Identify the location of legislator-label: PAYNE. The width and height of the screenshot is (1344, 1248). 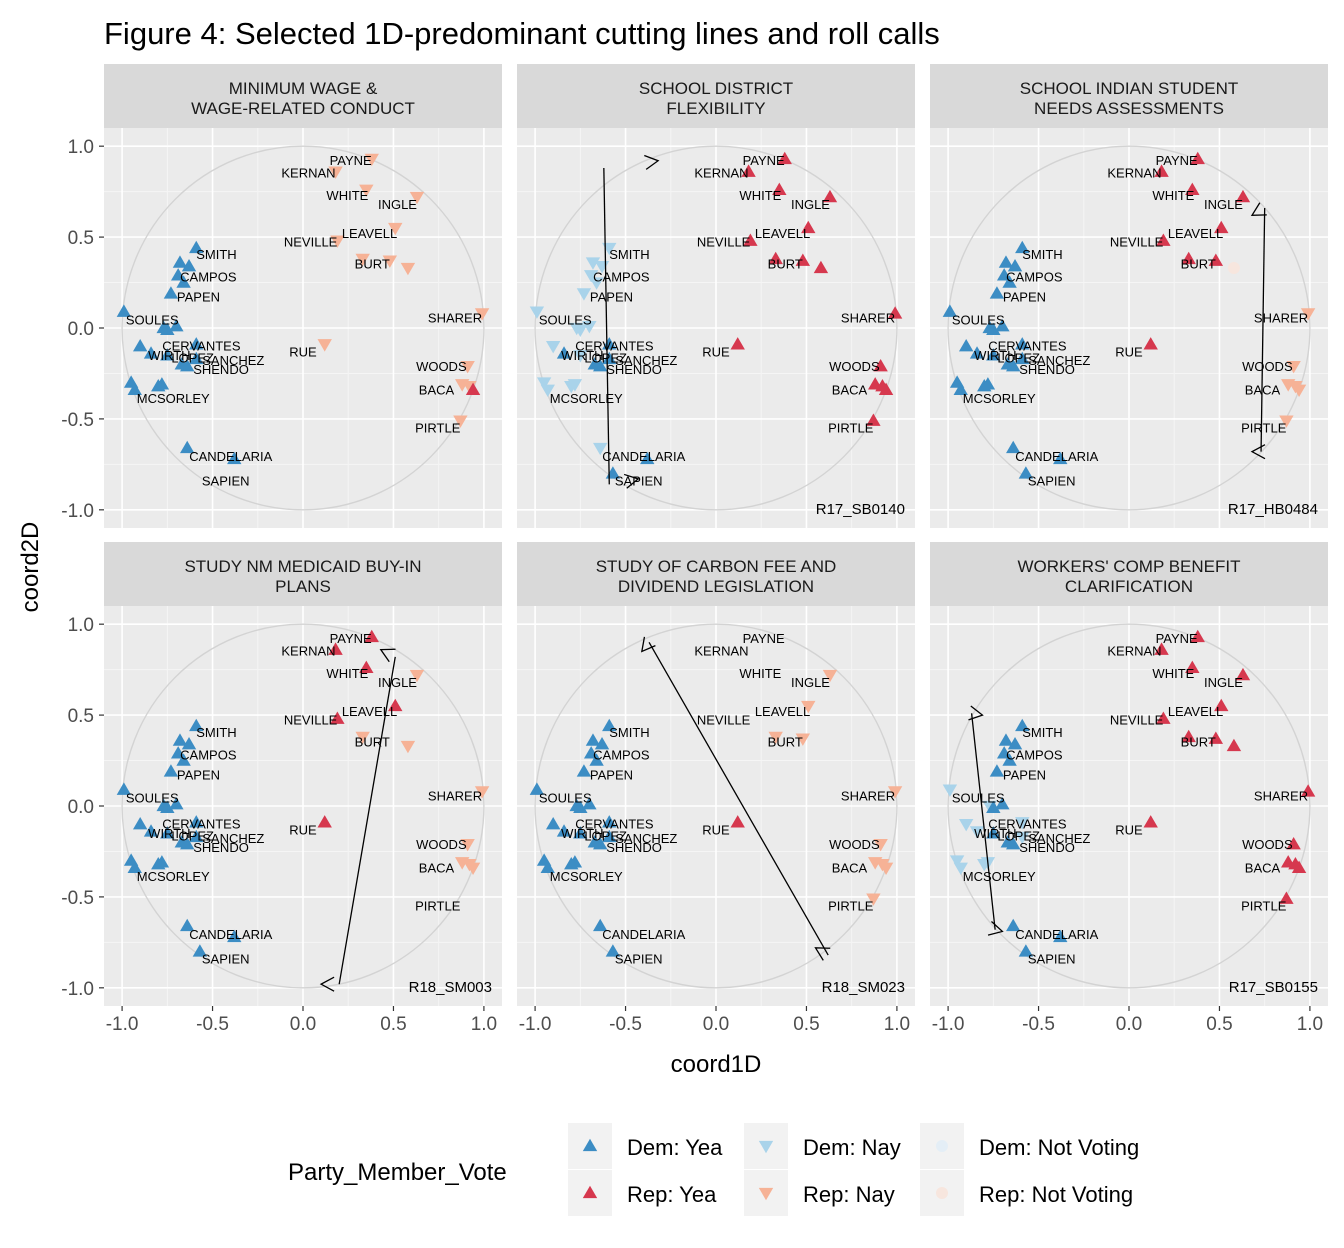
(764, 160).